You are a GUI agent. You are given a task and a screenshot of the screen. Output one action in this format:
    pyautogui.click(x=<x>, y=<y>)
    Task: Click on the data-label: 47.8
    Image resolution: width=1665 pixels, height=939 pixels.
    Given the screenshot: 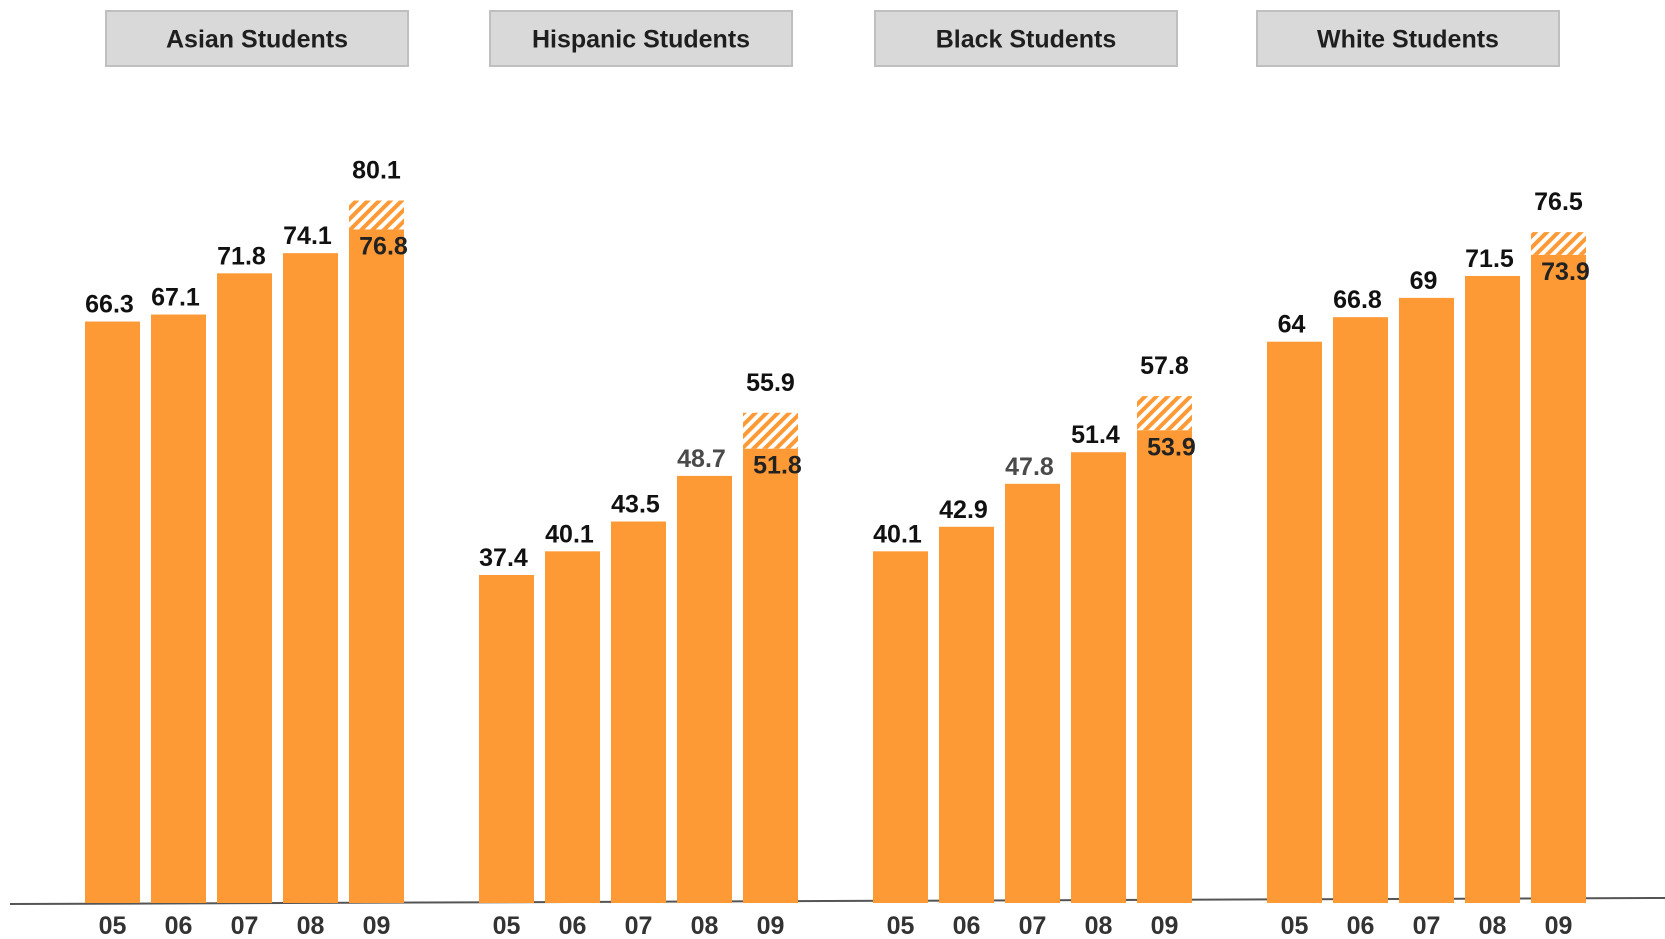 What is the action you would take?
    pyautogui.click(x=1029, y=467)
    